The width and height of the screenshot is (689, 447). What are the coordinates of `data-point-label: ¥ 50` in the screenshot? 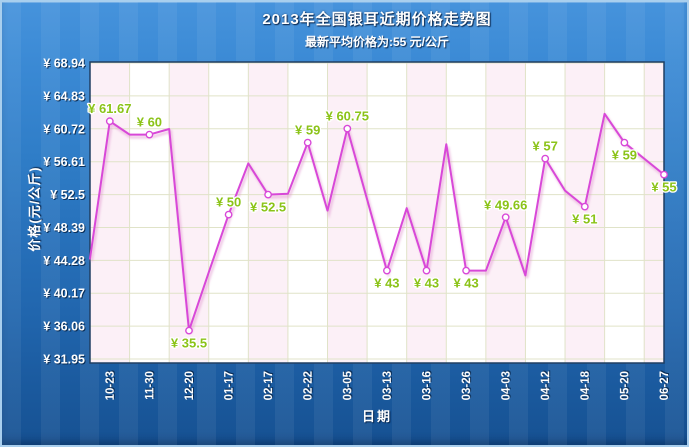 It's located at (228, 202).